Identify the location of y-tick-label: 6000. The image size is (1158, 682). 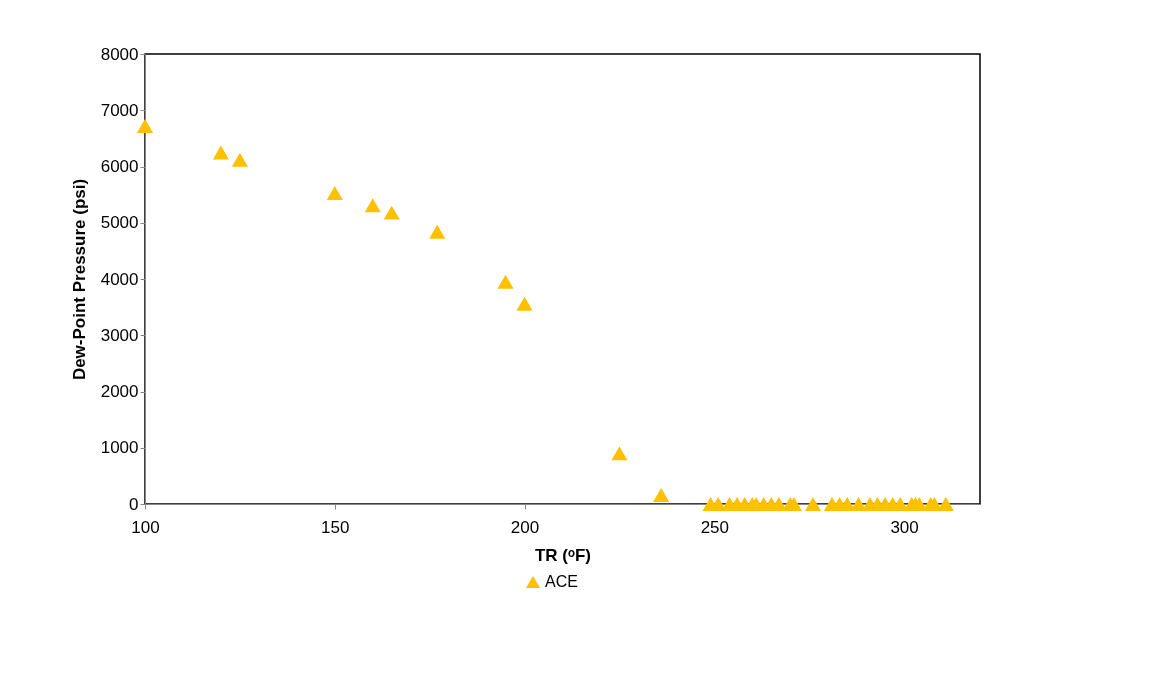
(119, 166).